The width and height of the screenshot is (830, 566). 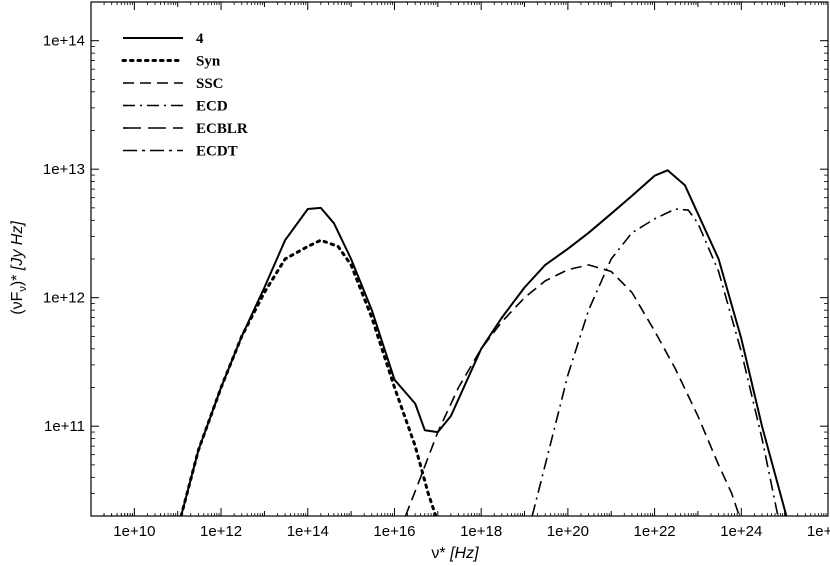 I want to click on x-tick-label: 1e+12, so click(x=221, y=531).